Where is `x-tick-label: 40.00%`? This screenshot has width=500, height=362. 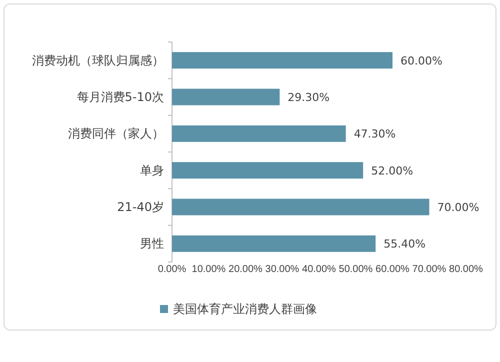 x-tick-label: 40.00% is located at coordinates (319, 269).